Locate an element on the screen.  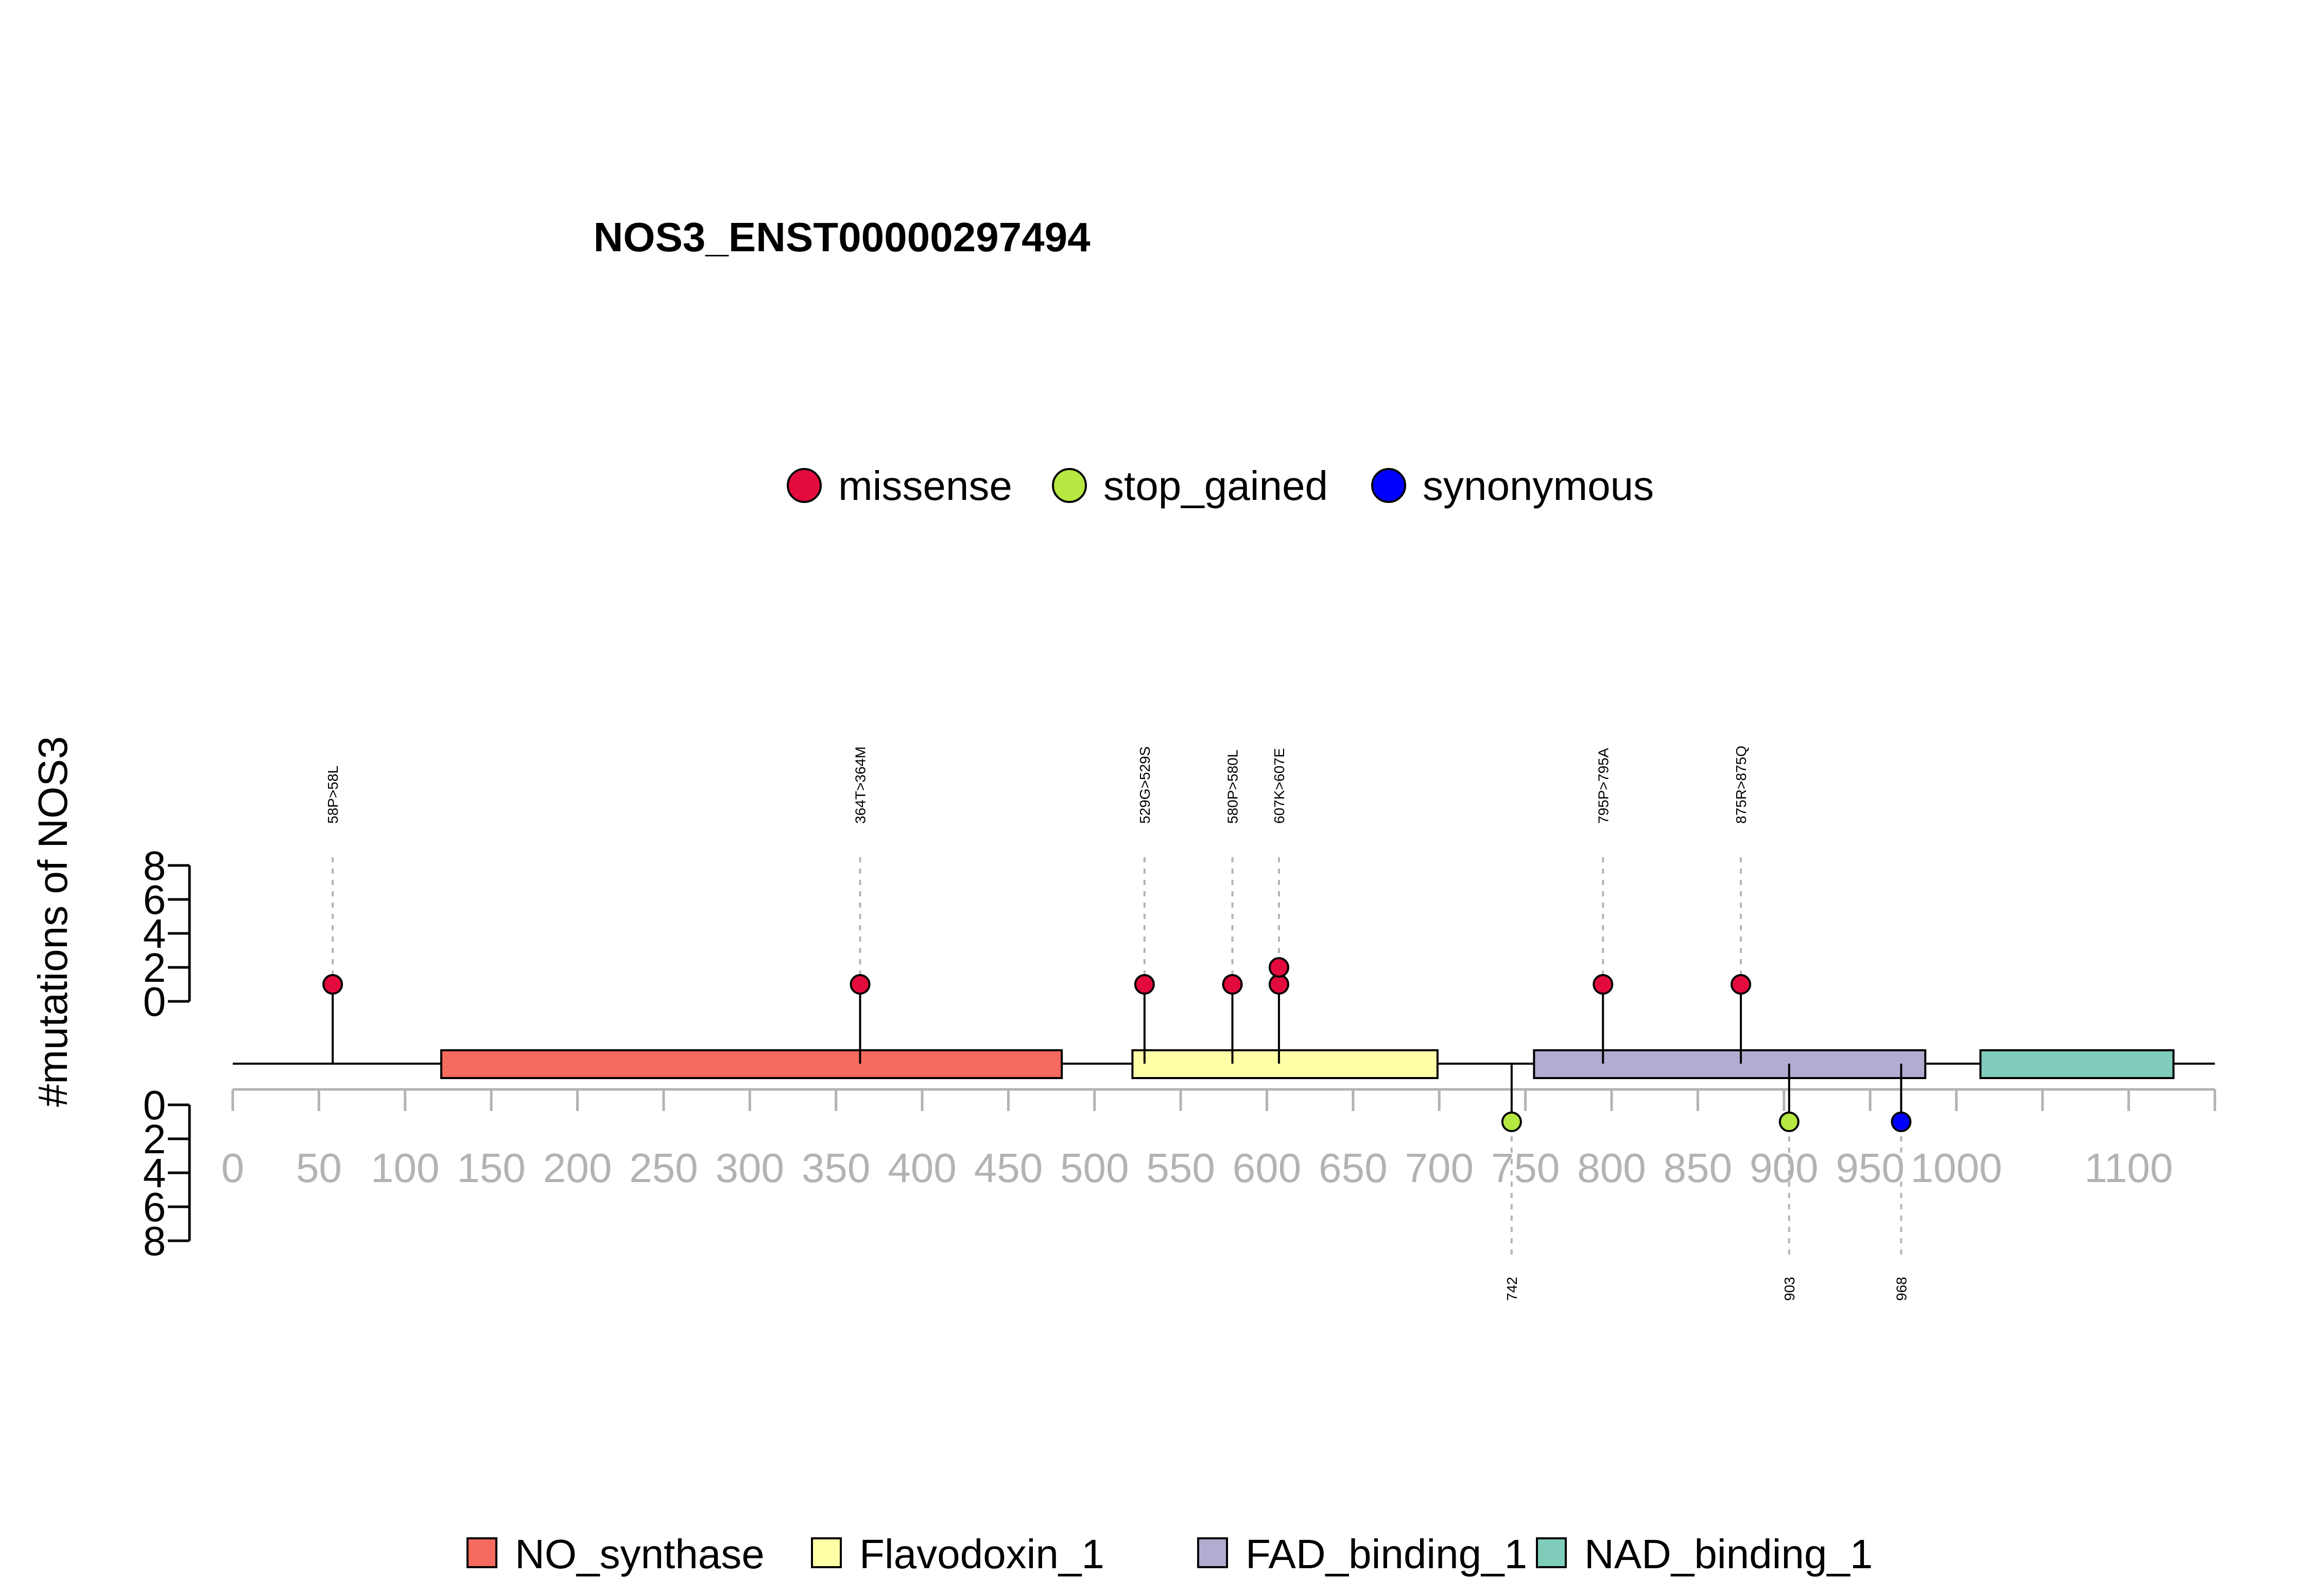
y-axis-label: #mutations of NOS3 is located at coordinates (53, 921).